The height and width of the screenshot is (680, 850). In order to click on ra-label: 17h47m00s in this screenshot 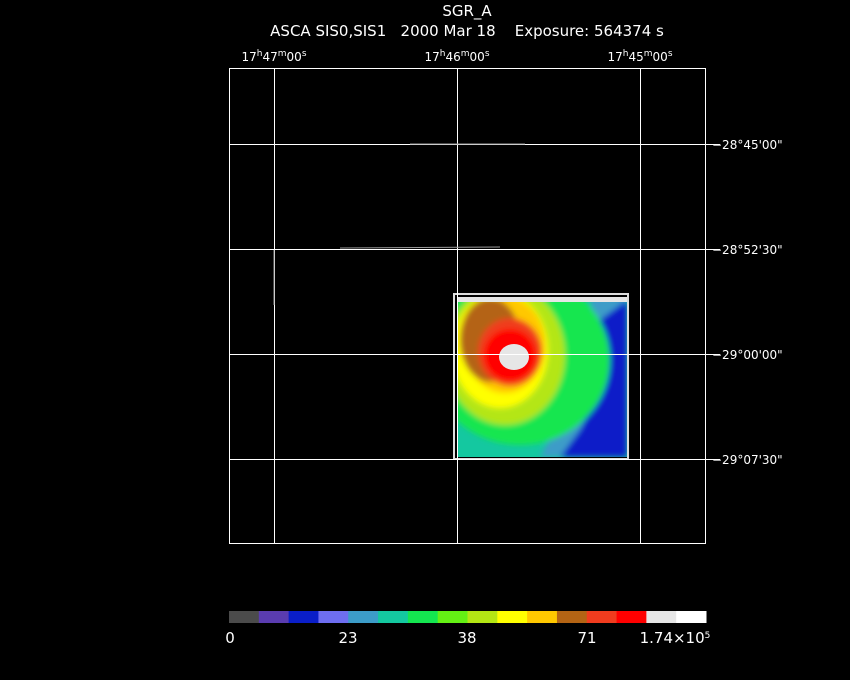, I will do `click(273, 56)`.